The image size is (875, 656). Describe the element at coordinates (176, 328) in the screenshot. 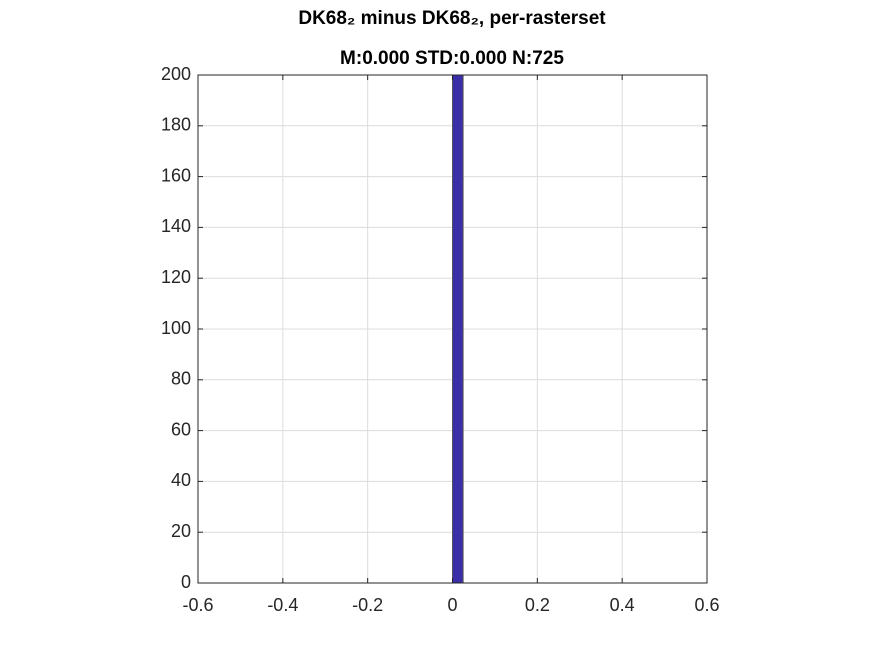

I see `y-tick-label: 100` at that location.